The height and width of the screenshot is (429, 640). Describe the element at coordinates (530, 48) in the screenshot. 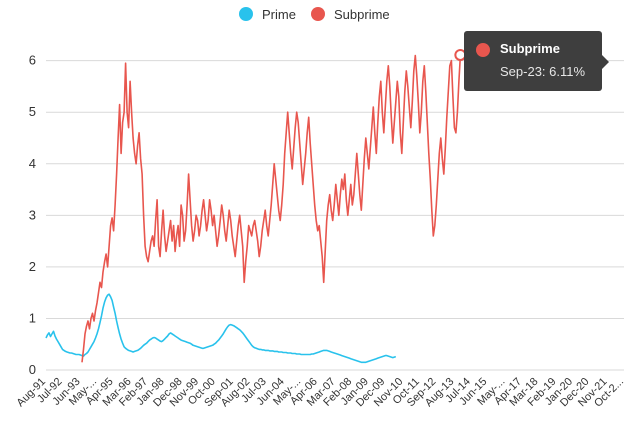

I see `tooltip-series-name: Subprime` at that location.